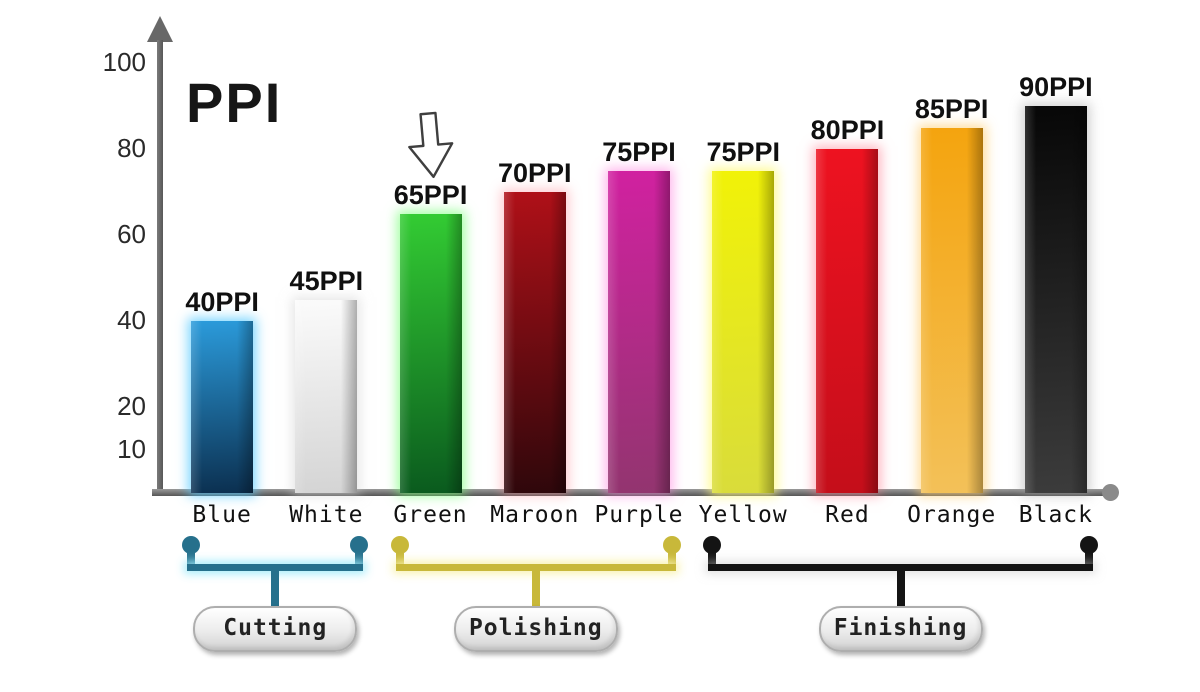 The height and width of the screenshot is (692, 1200). I want to click on group-pill-cutting: Cutting, so click(275, 629).